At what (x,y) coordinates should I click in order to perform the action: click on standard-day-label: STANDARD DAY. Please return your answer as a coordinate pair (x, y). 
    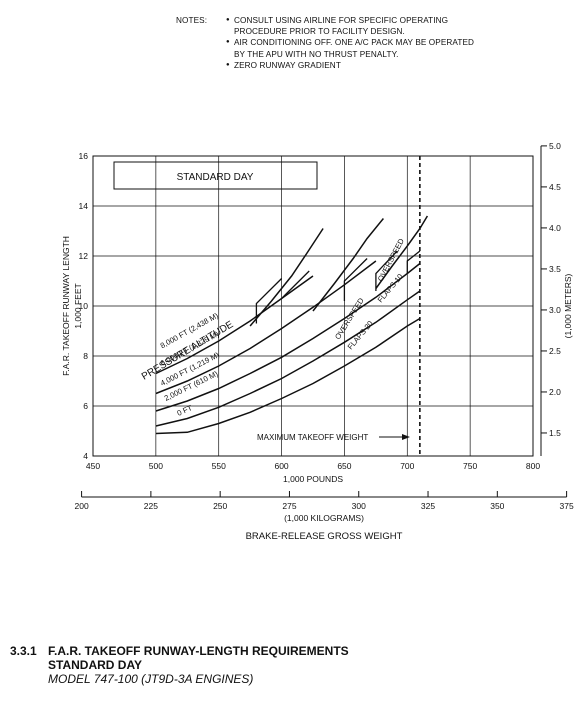
    Looking at the image, I should click on (215, 177).